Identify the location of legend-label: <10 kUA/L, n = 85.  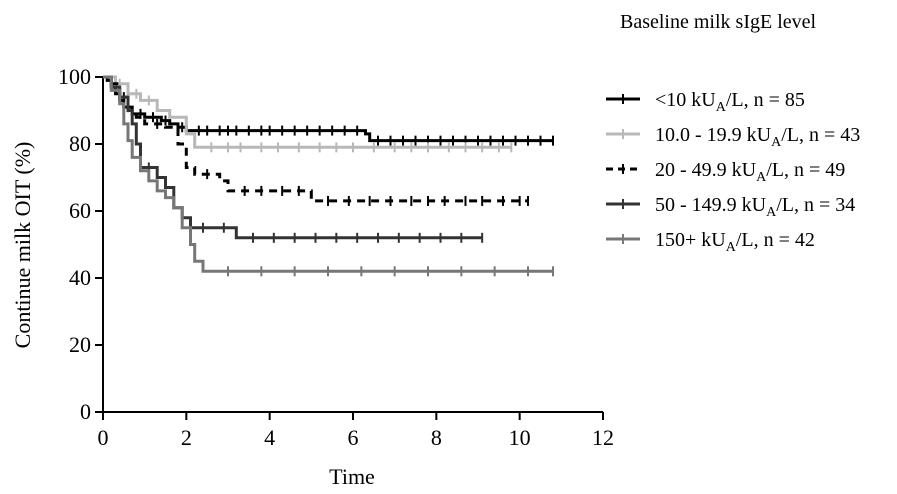
(730, 102).